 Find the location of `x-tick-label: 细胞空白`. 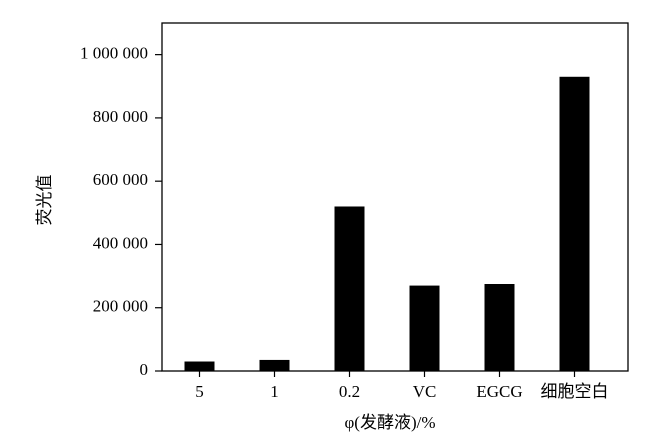

x-tick-label: 细胞空白 is located at coordinates (575, 391).